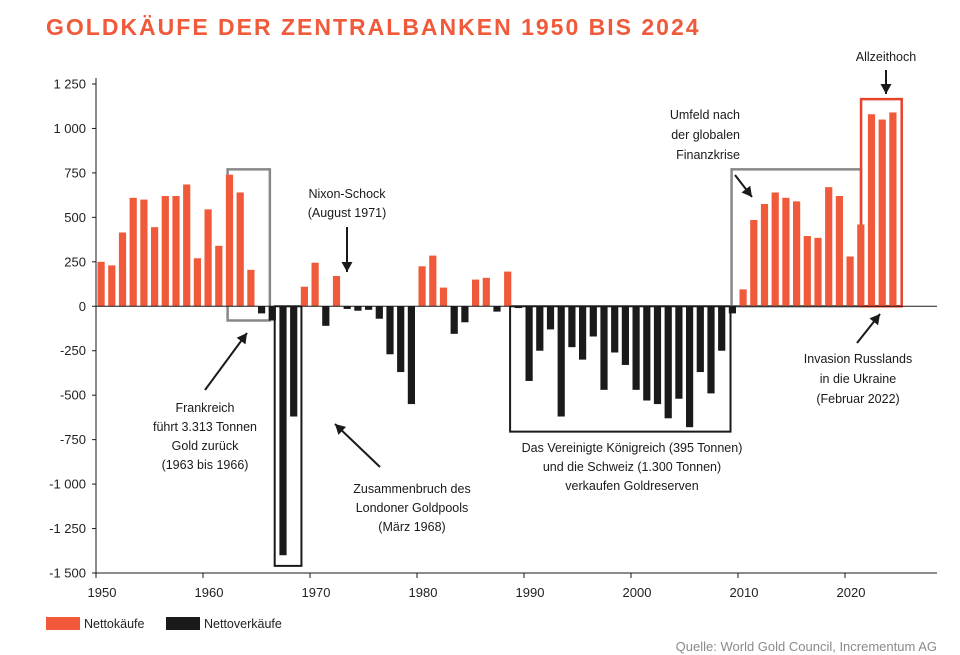  Describe the element at coordinates (818, 272) in the screenshot. I see `bar-2017` at that location.